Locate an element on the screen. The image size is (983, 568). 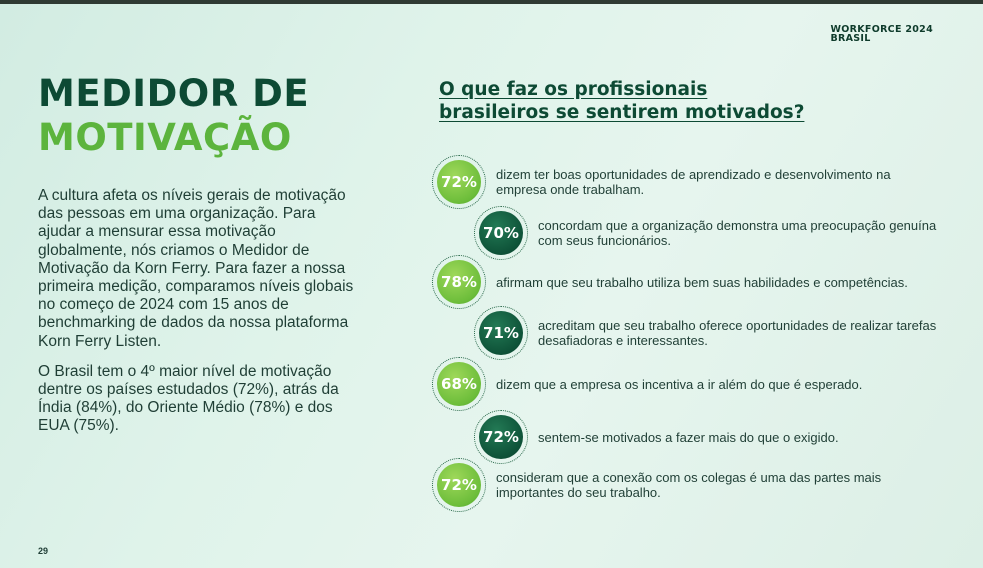
brand-label: WORKFORCE 2024 BRASIL is located at coordinates (881, 34).